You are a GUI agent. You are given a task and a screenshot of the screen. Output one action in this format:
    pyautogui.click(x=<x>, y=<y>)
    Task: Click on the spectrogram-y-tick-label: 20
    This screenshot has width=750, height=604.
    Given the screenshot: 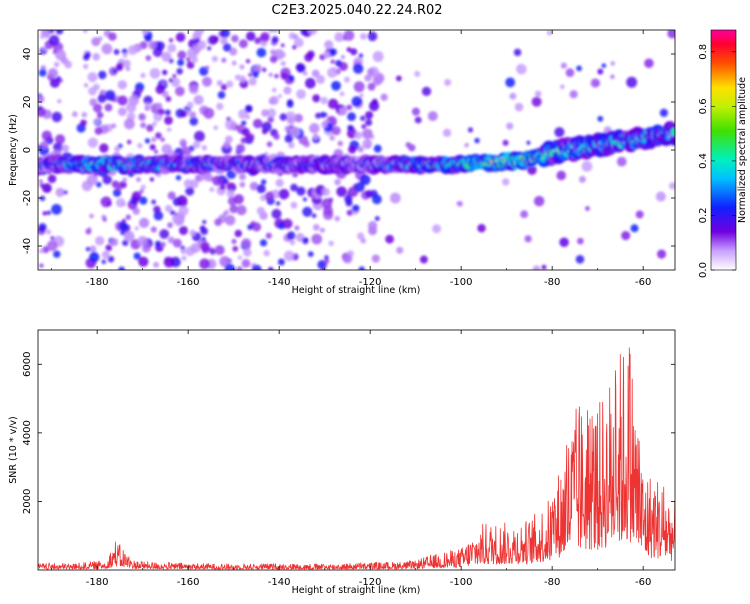 What is the action you would take?
    pyautogui.click(x=27, y=102)
    